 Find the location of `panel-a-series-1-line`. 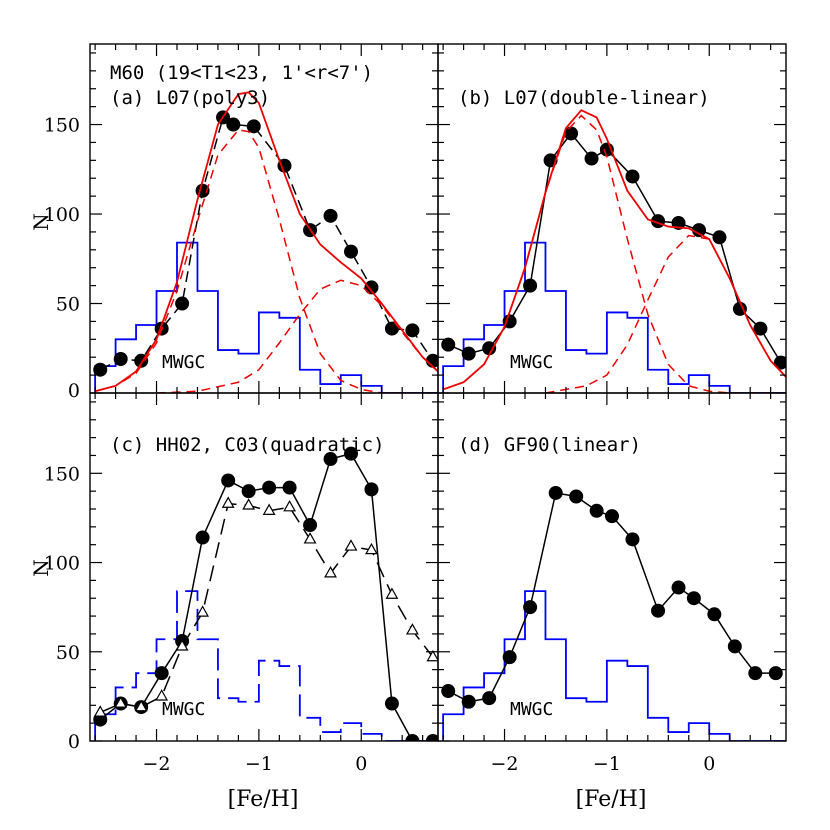

panel-a-series-1-line is located at coordinates (266, 243).